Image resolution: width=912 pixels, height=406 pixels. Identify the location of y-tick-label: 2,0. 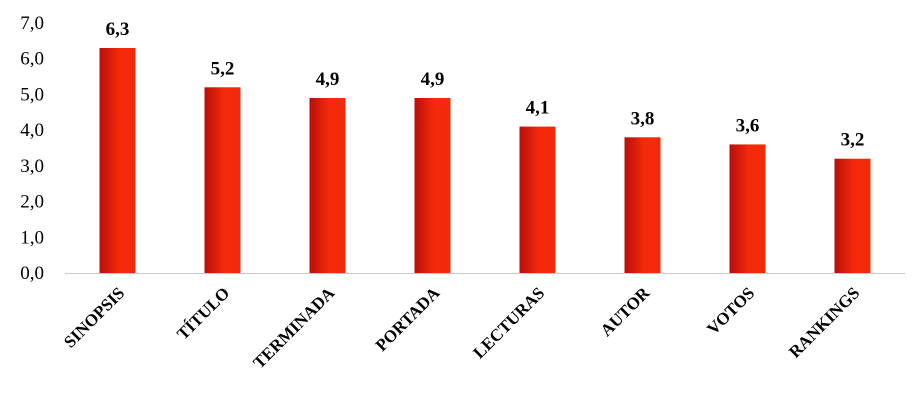
(32, 202).